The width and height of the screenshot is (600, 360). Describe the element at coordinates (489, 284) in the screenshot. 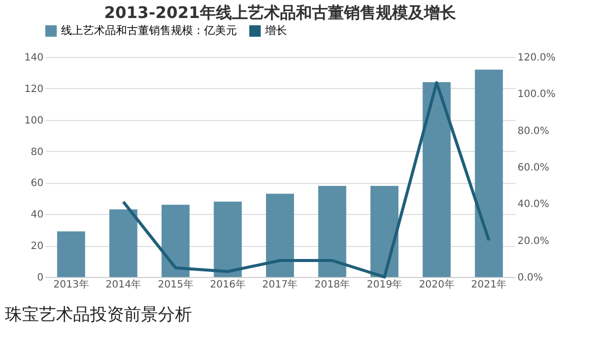

I see `x-tick-label: 2021年` at that location.